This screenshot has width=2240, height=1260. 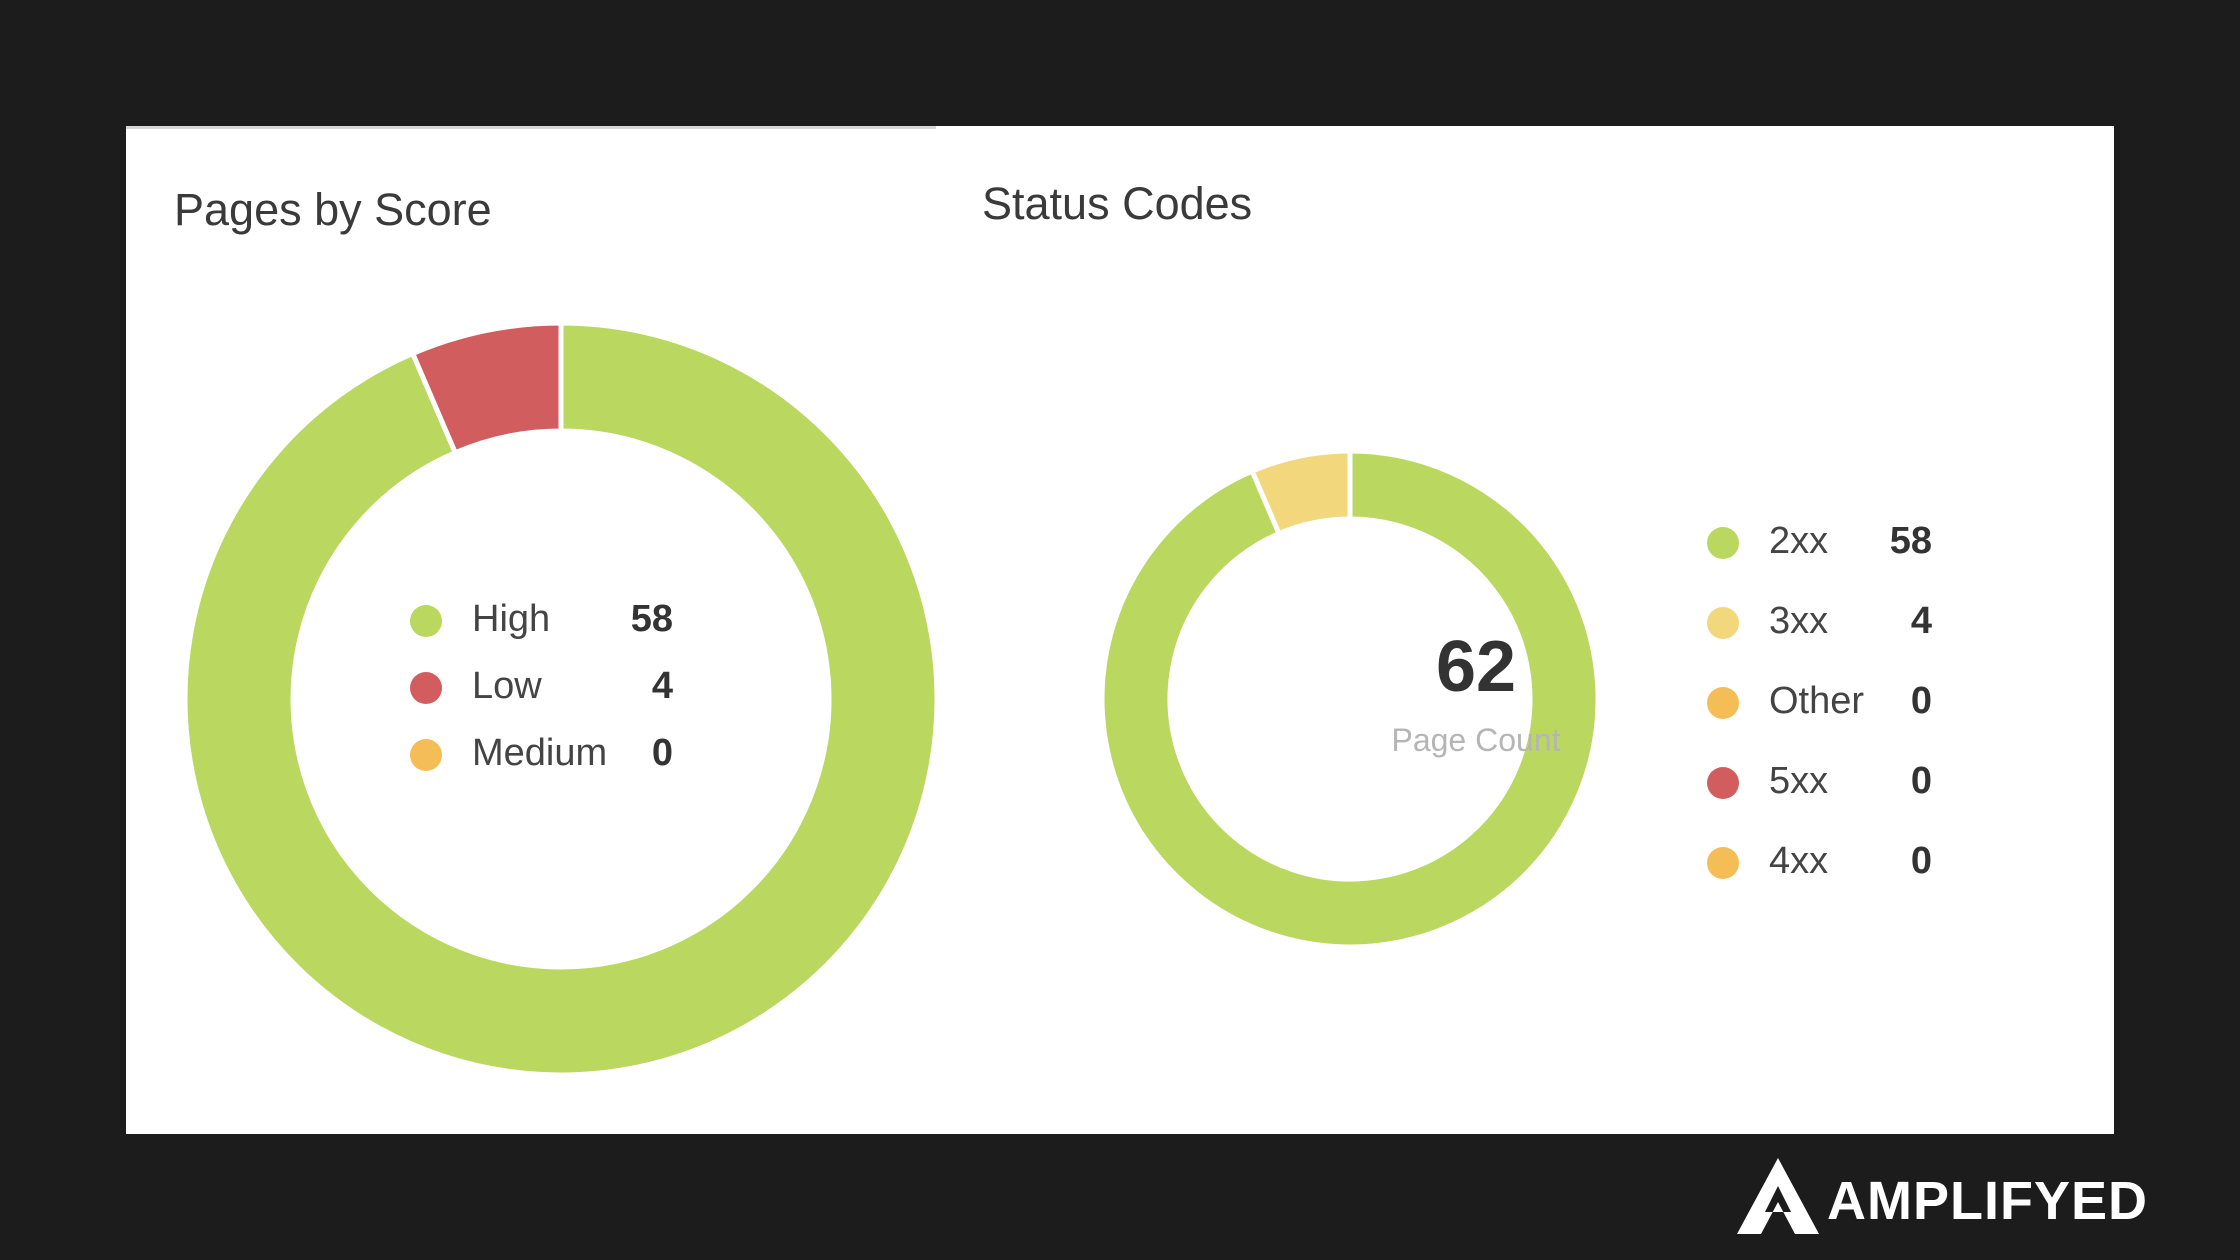 I want to click on status-legend-value-5xx: 0, so click(x=1921, y=781).